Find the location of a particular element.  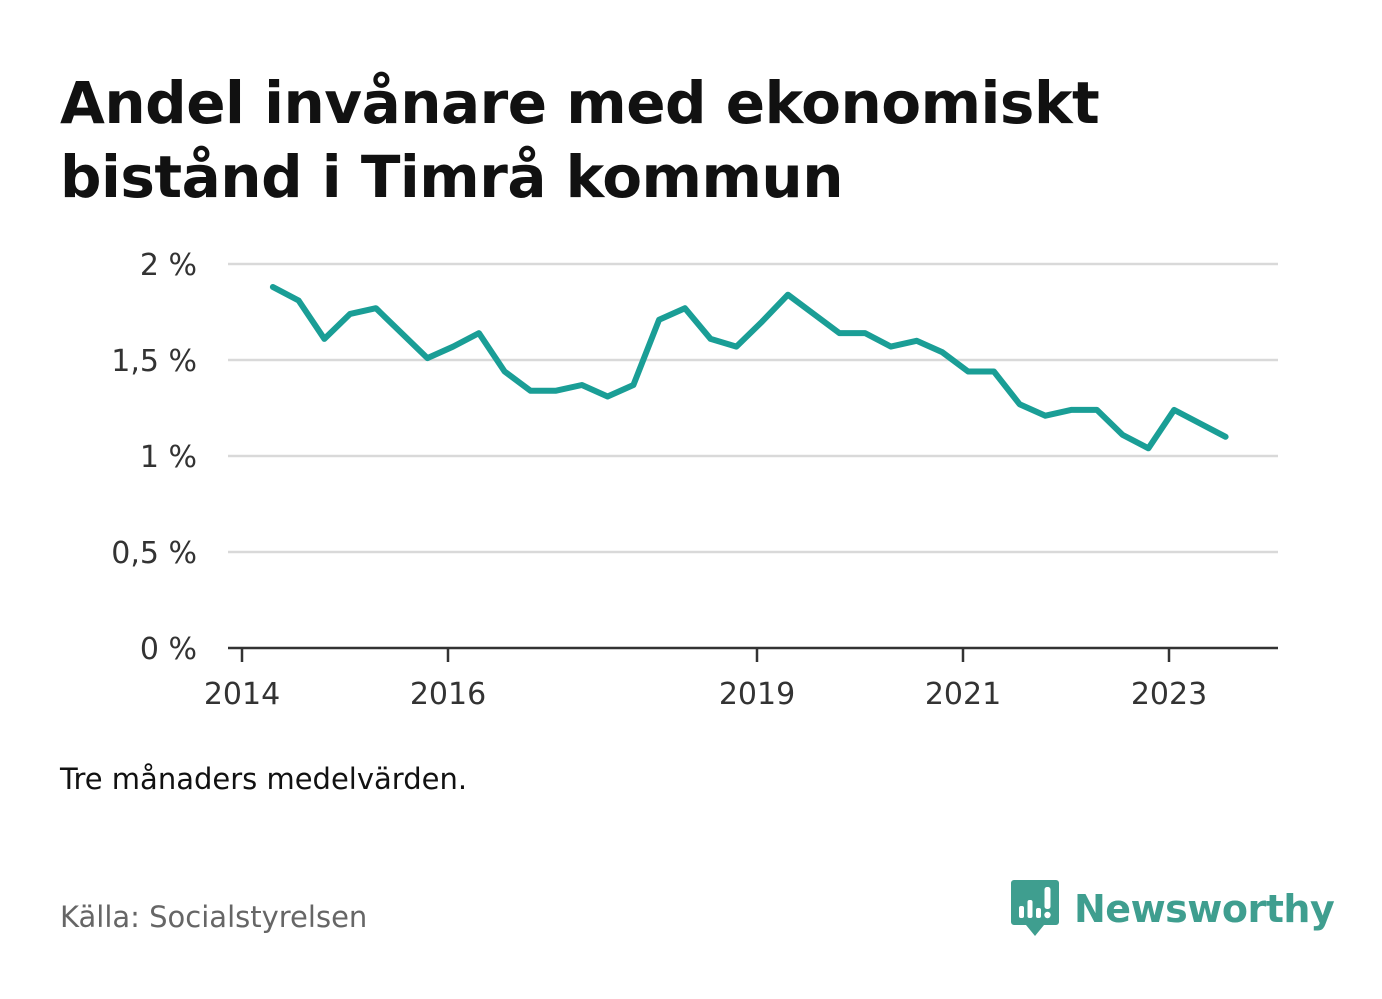

newsworthy-logo: Newsworthy is located at coordinates (1180, 909).